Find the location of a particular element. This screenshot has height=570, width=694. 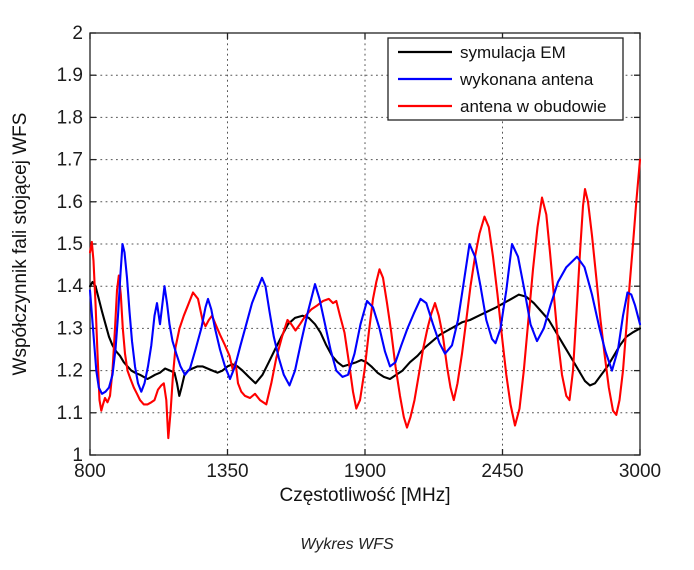

x-tick-label: 3000 is located at coordinates (640, 471).